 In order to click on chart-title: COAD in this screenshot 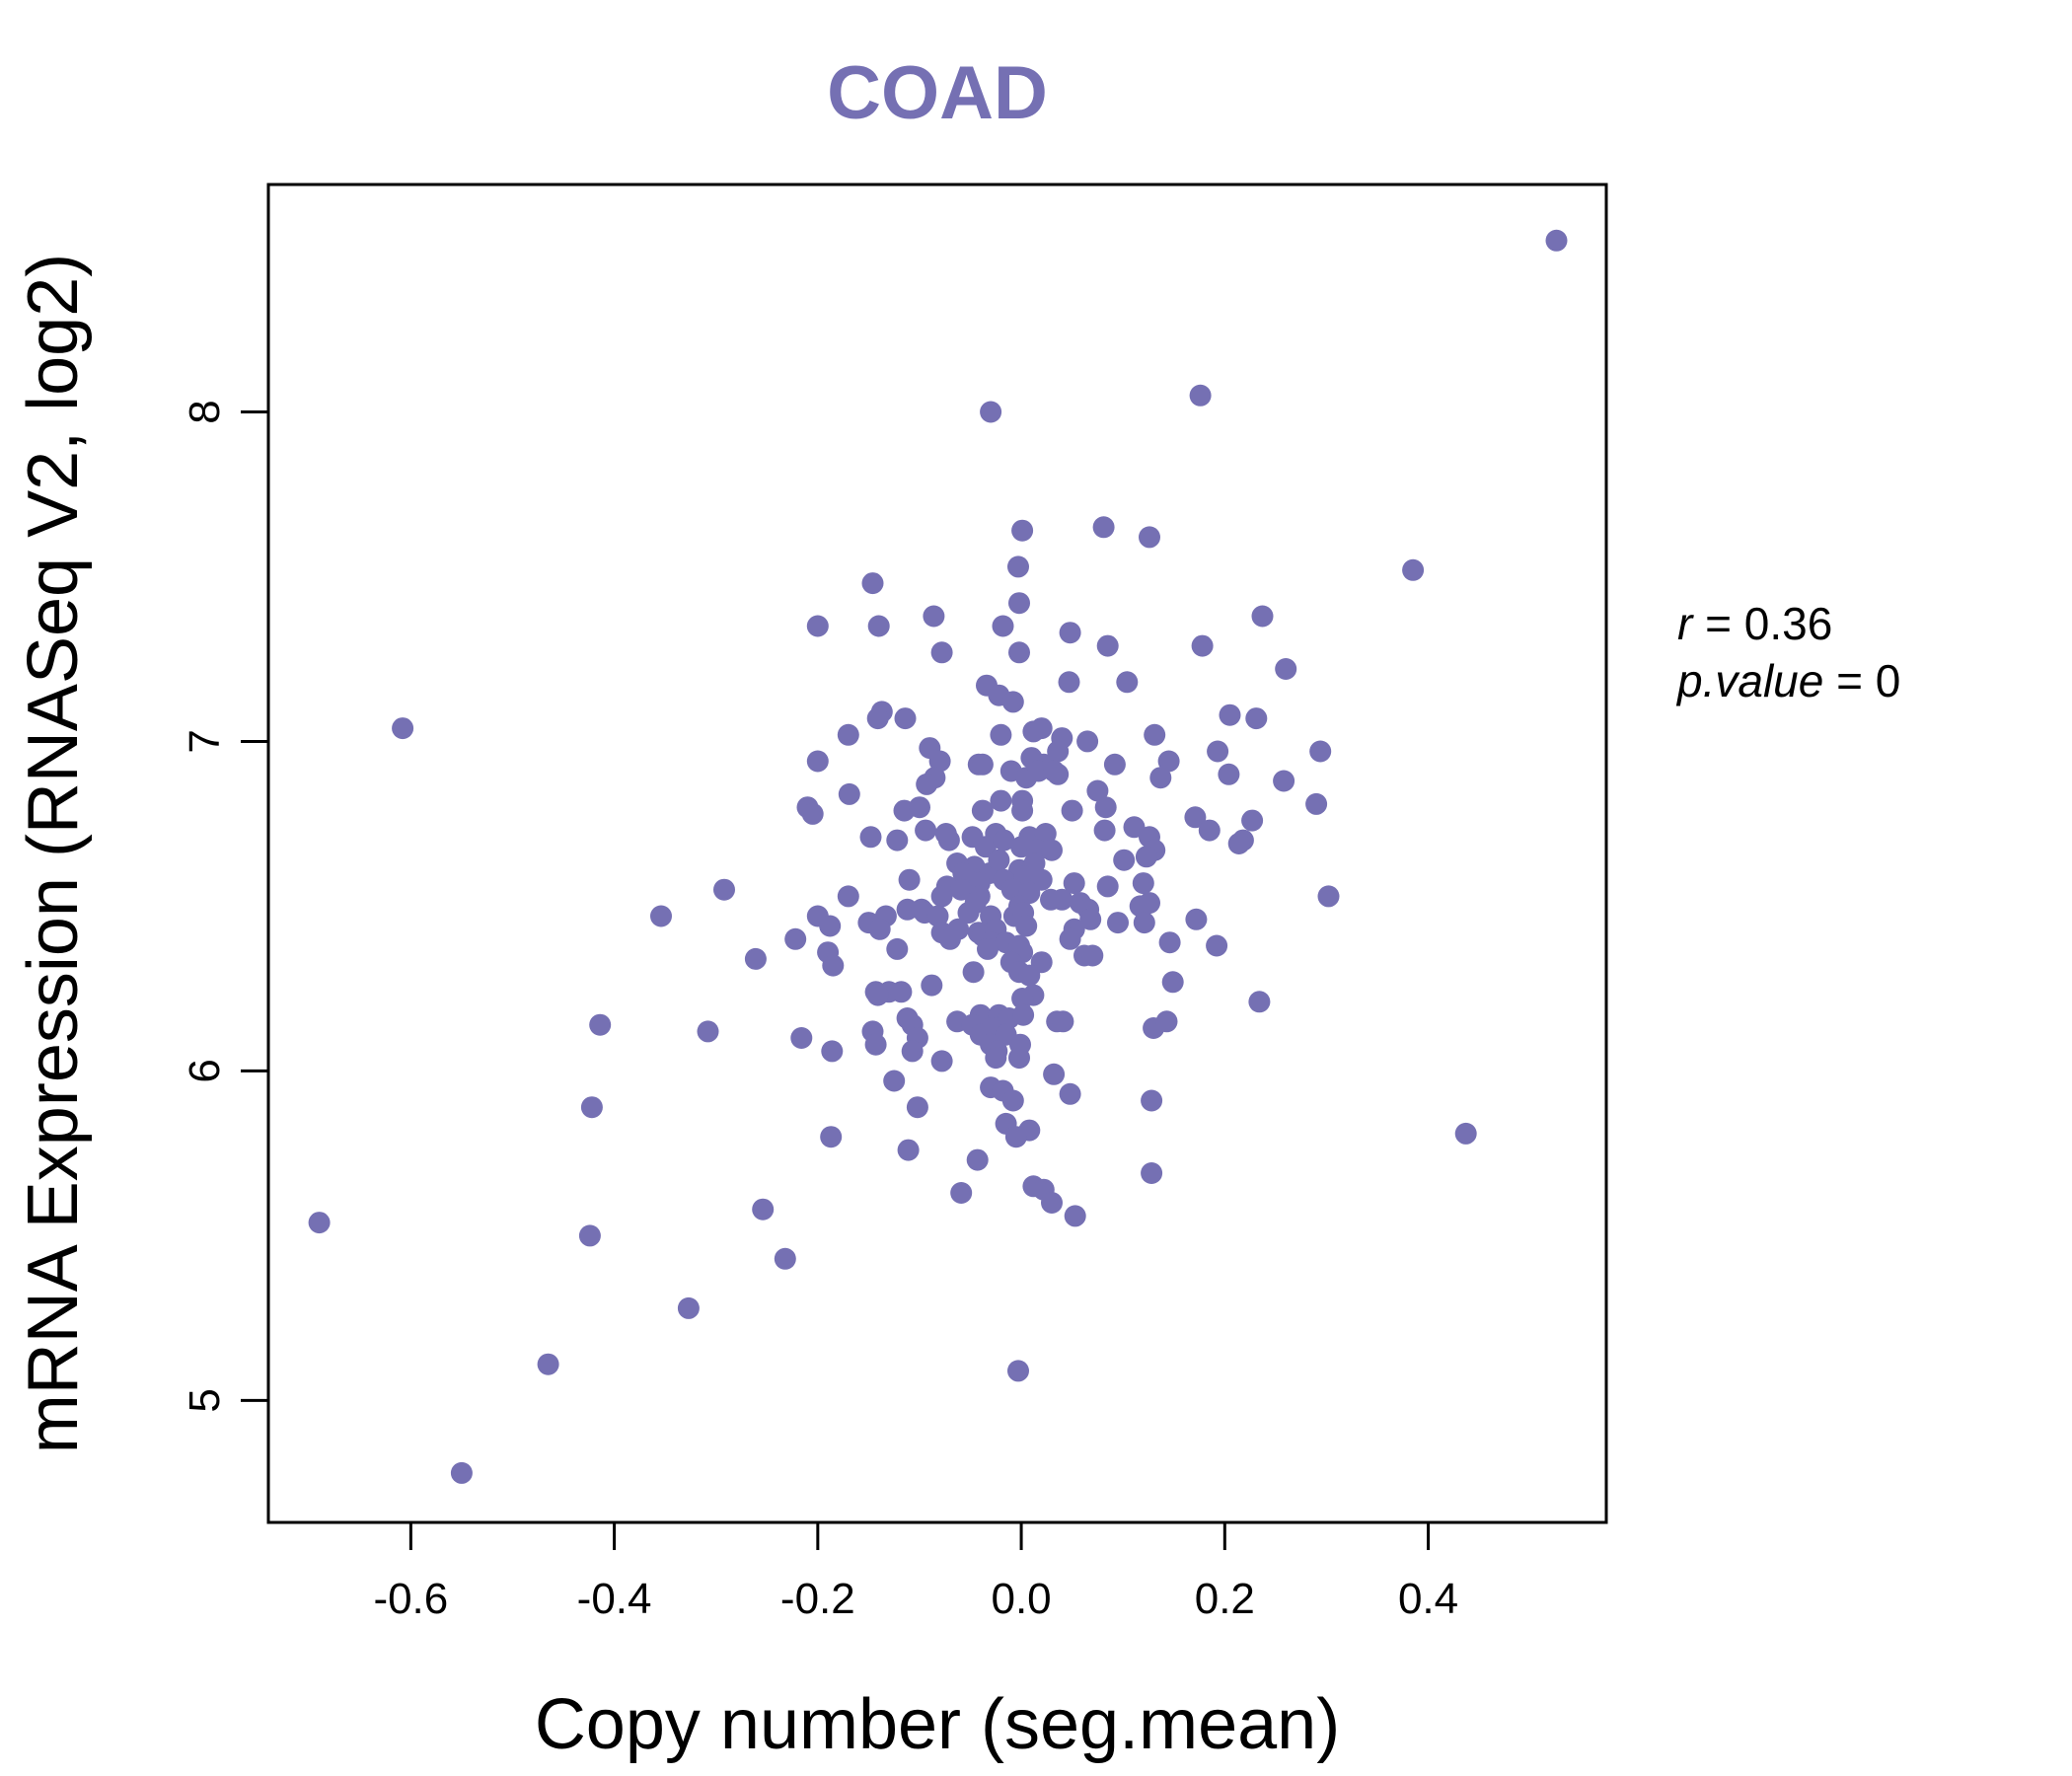, I will do `click(938, 93)`.